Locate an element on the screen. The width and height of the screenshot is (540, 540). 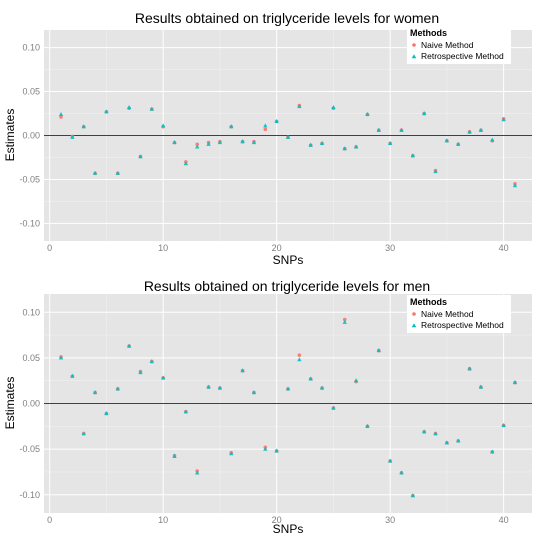
y-tick-labels: -0.10 -0.05 0.00 0.05 0.10 is located at coordinates (29, 403).